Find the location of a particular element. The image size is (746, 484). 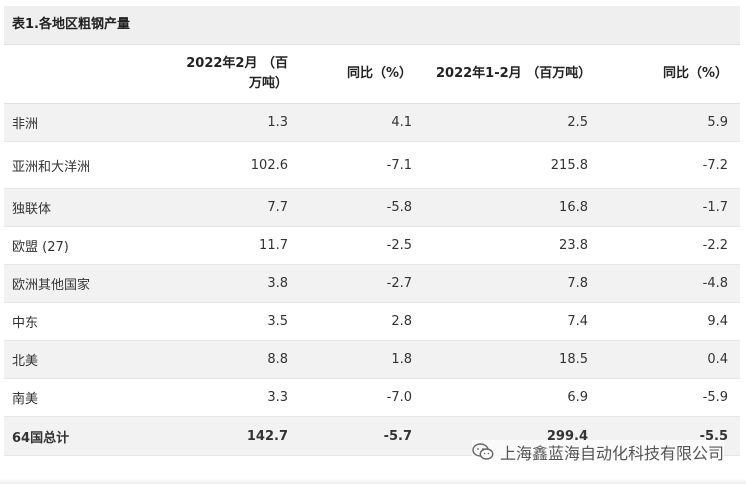

watermark: 上海鑫蓝海自动化科技有限公司 is located at coordinates (597, 452).